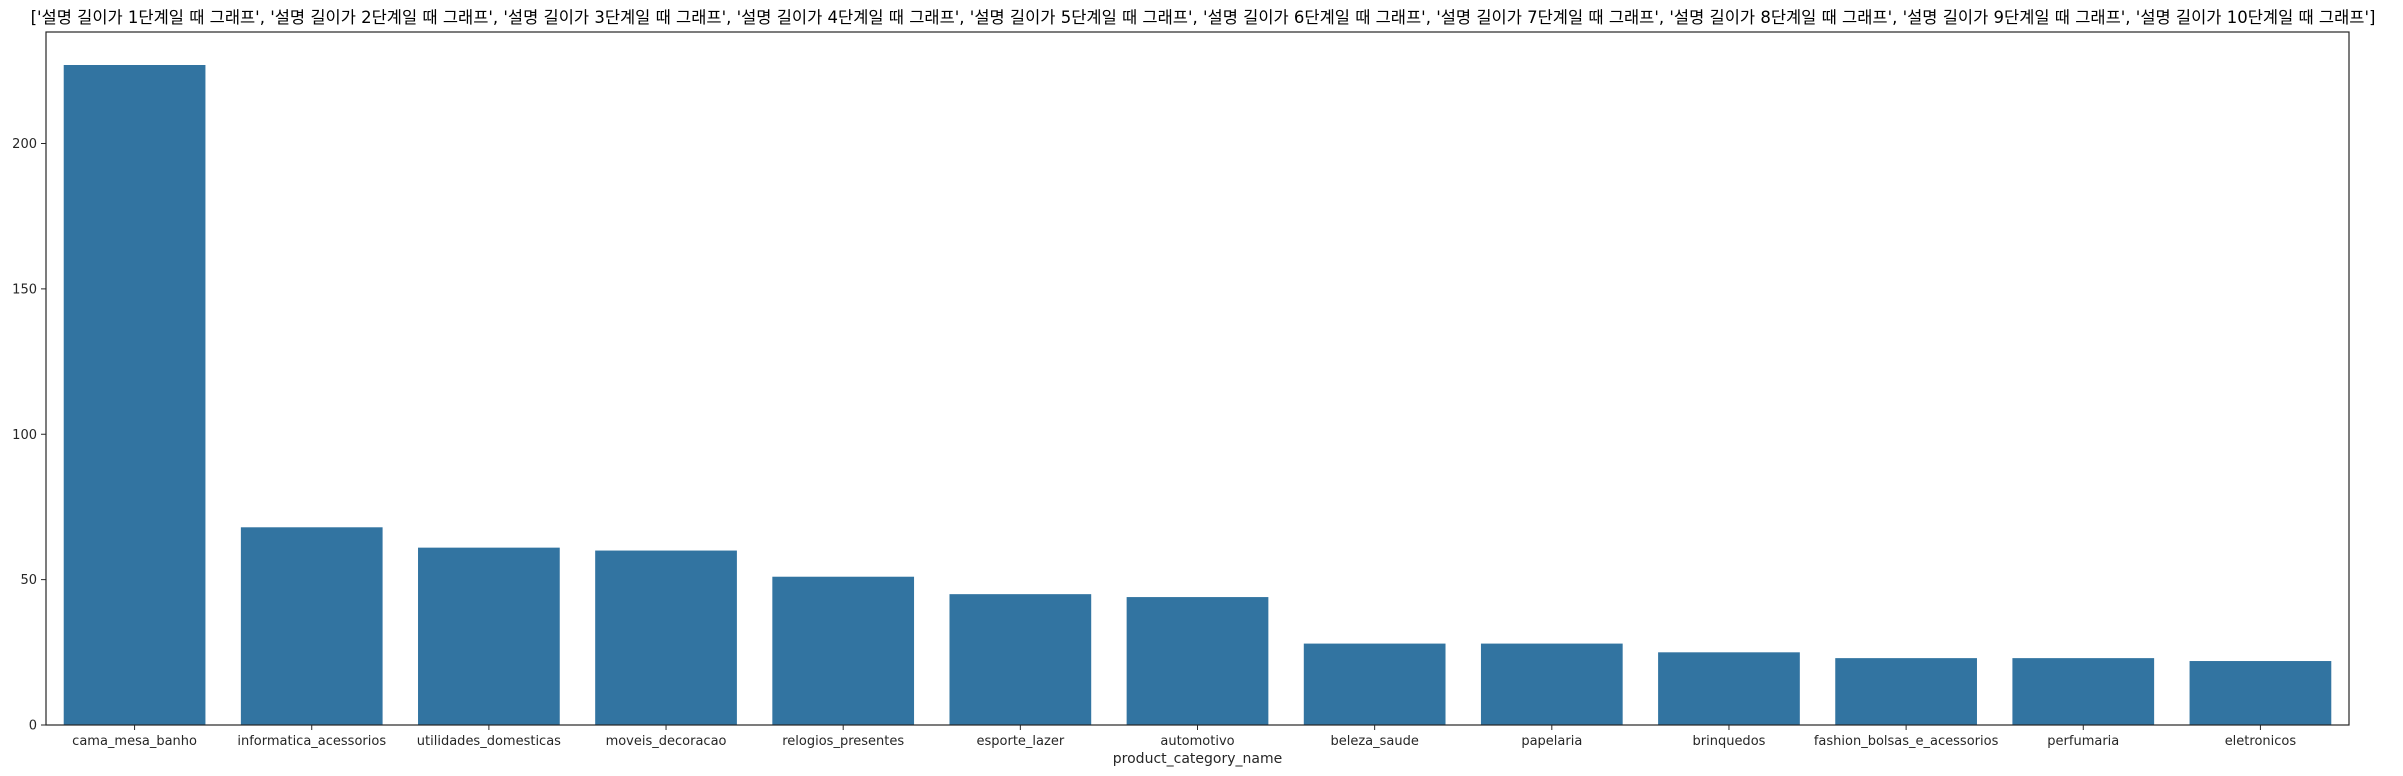 This screenshot has height=776, width=2403. What do you see at coordinates (24, 289) in the screenshot?
I see `y-tick-label: 150` at bounding box center [24, 289].